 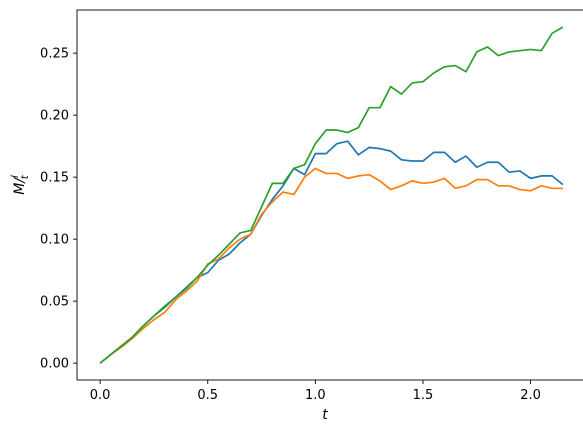 What do you see at coordinates (315, 395) in the screenshot?
I see `x-tick-label: 1.0` at bounding box center [315, 395].